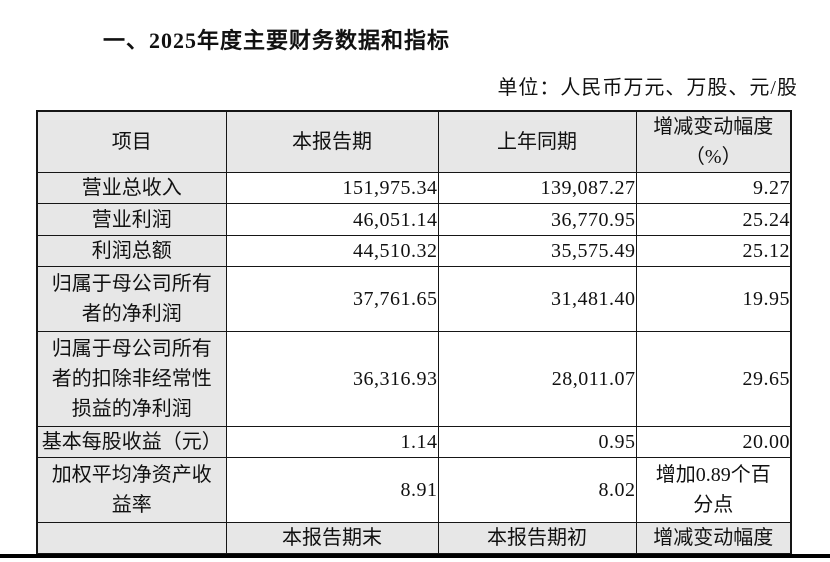  I want to click on prior-period-cell: 31,481.40, so click(537, 299).